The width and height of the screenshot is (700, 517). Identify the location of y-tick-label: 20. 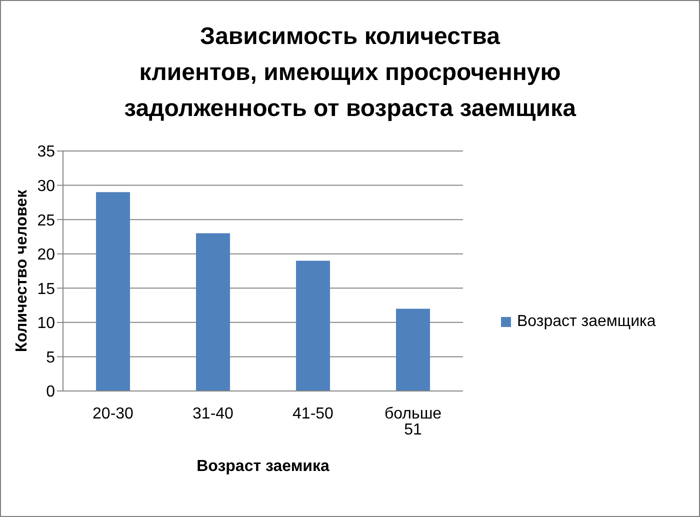
(46, 255).